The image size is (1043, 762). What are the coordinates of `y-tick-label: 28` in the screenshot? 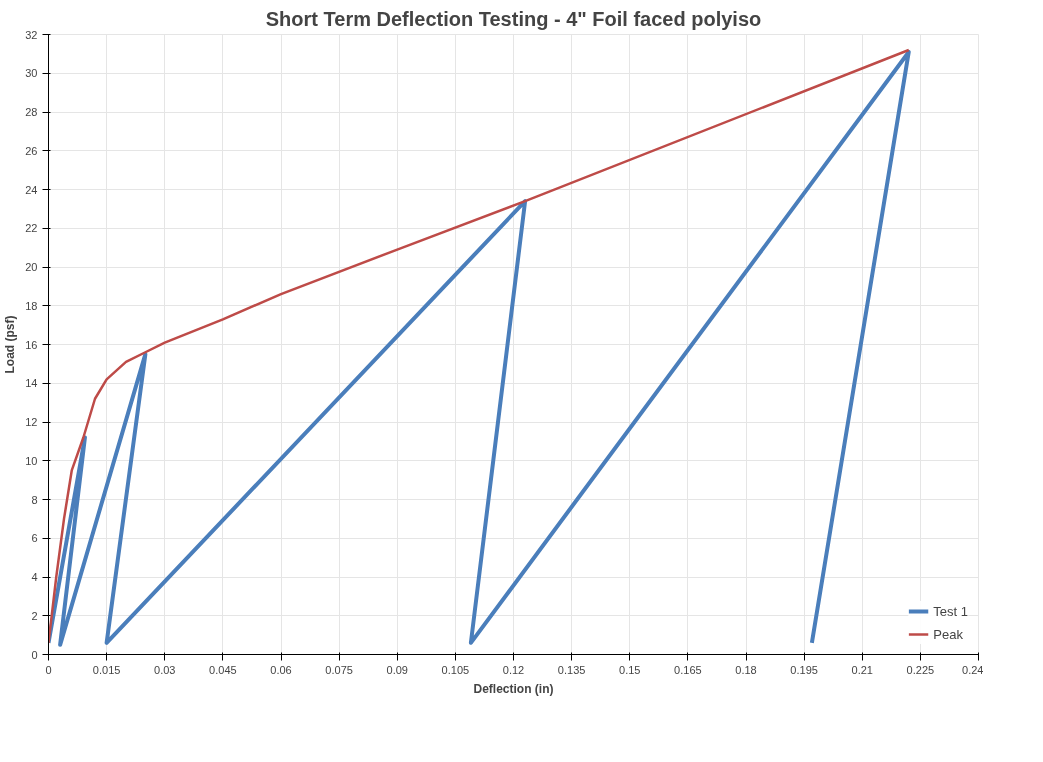 It's located at (31, 112).